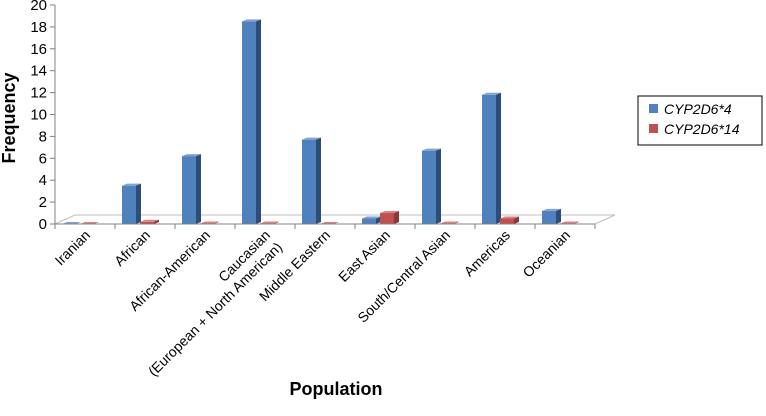 This screenshot has height=416, width=766. I want to click on bar-cyp2d6-4-east-asian, so click(371, 220).